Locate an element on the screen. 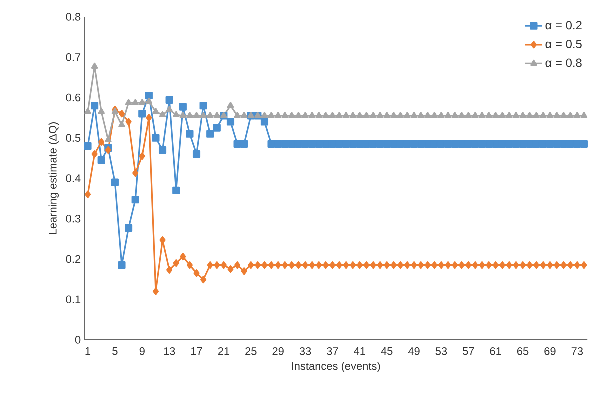 Image resolution: width=592 pixels, height=408 pixels. x-tick-label: 49 is located at coordinates (414, 352).